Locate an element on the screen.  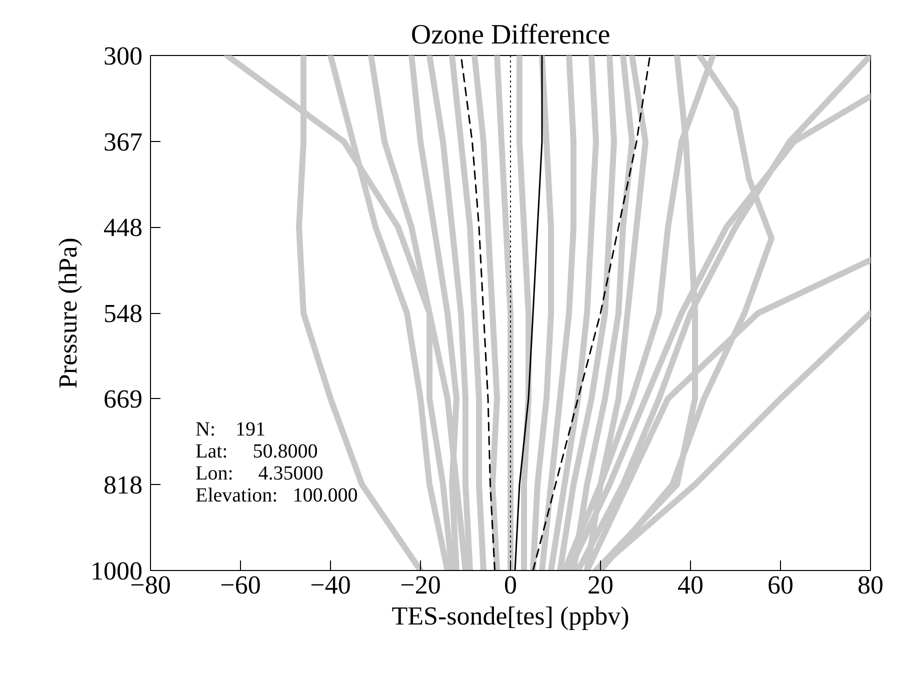
annotation: N: 191 is located at coordinates (231, 429).